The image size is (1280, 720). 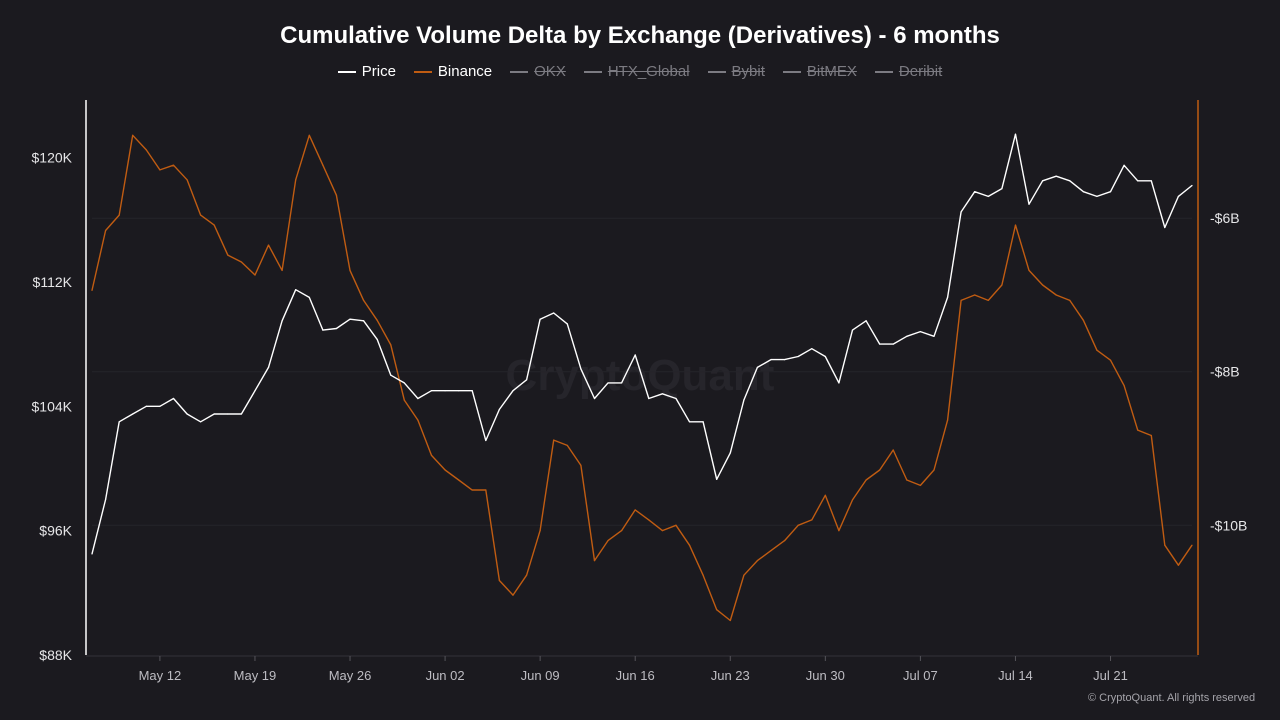 What do you see at coordinates (53, 282) in the screenshot?
I see `y-left-tick-label: $112K` at bounding box center [53, 282].